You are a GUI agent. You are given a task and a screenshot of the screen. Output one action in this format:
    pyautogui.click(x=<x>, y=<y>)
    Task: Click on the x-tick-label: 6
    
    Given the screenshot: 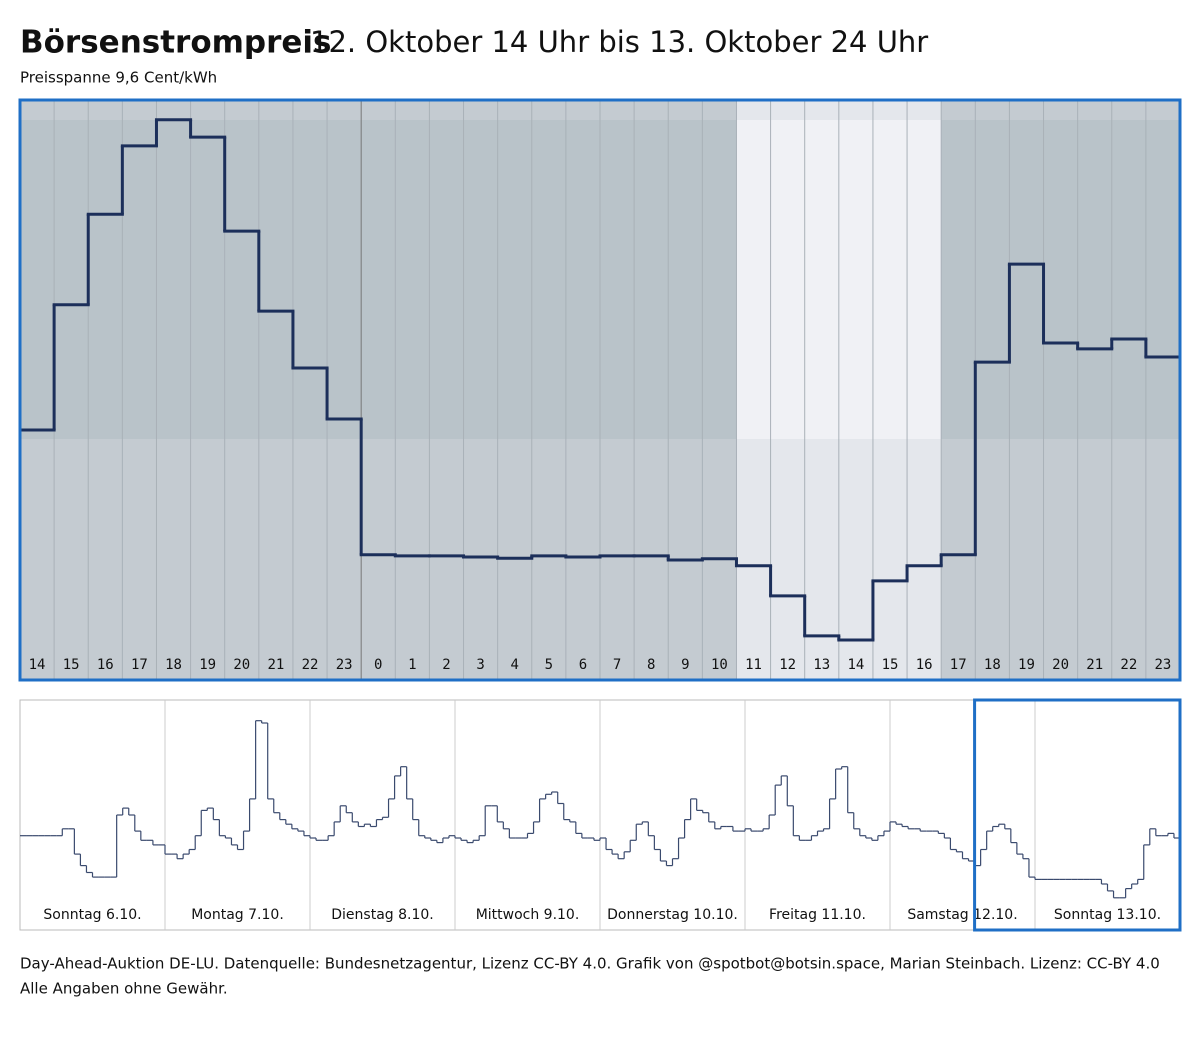 What is the action you would take?
    pyautogui.click(x=583, y=665)
    